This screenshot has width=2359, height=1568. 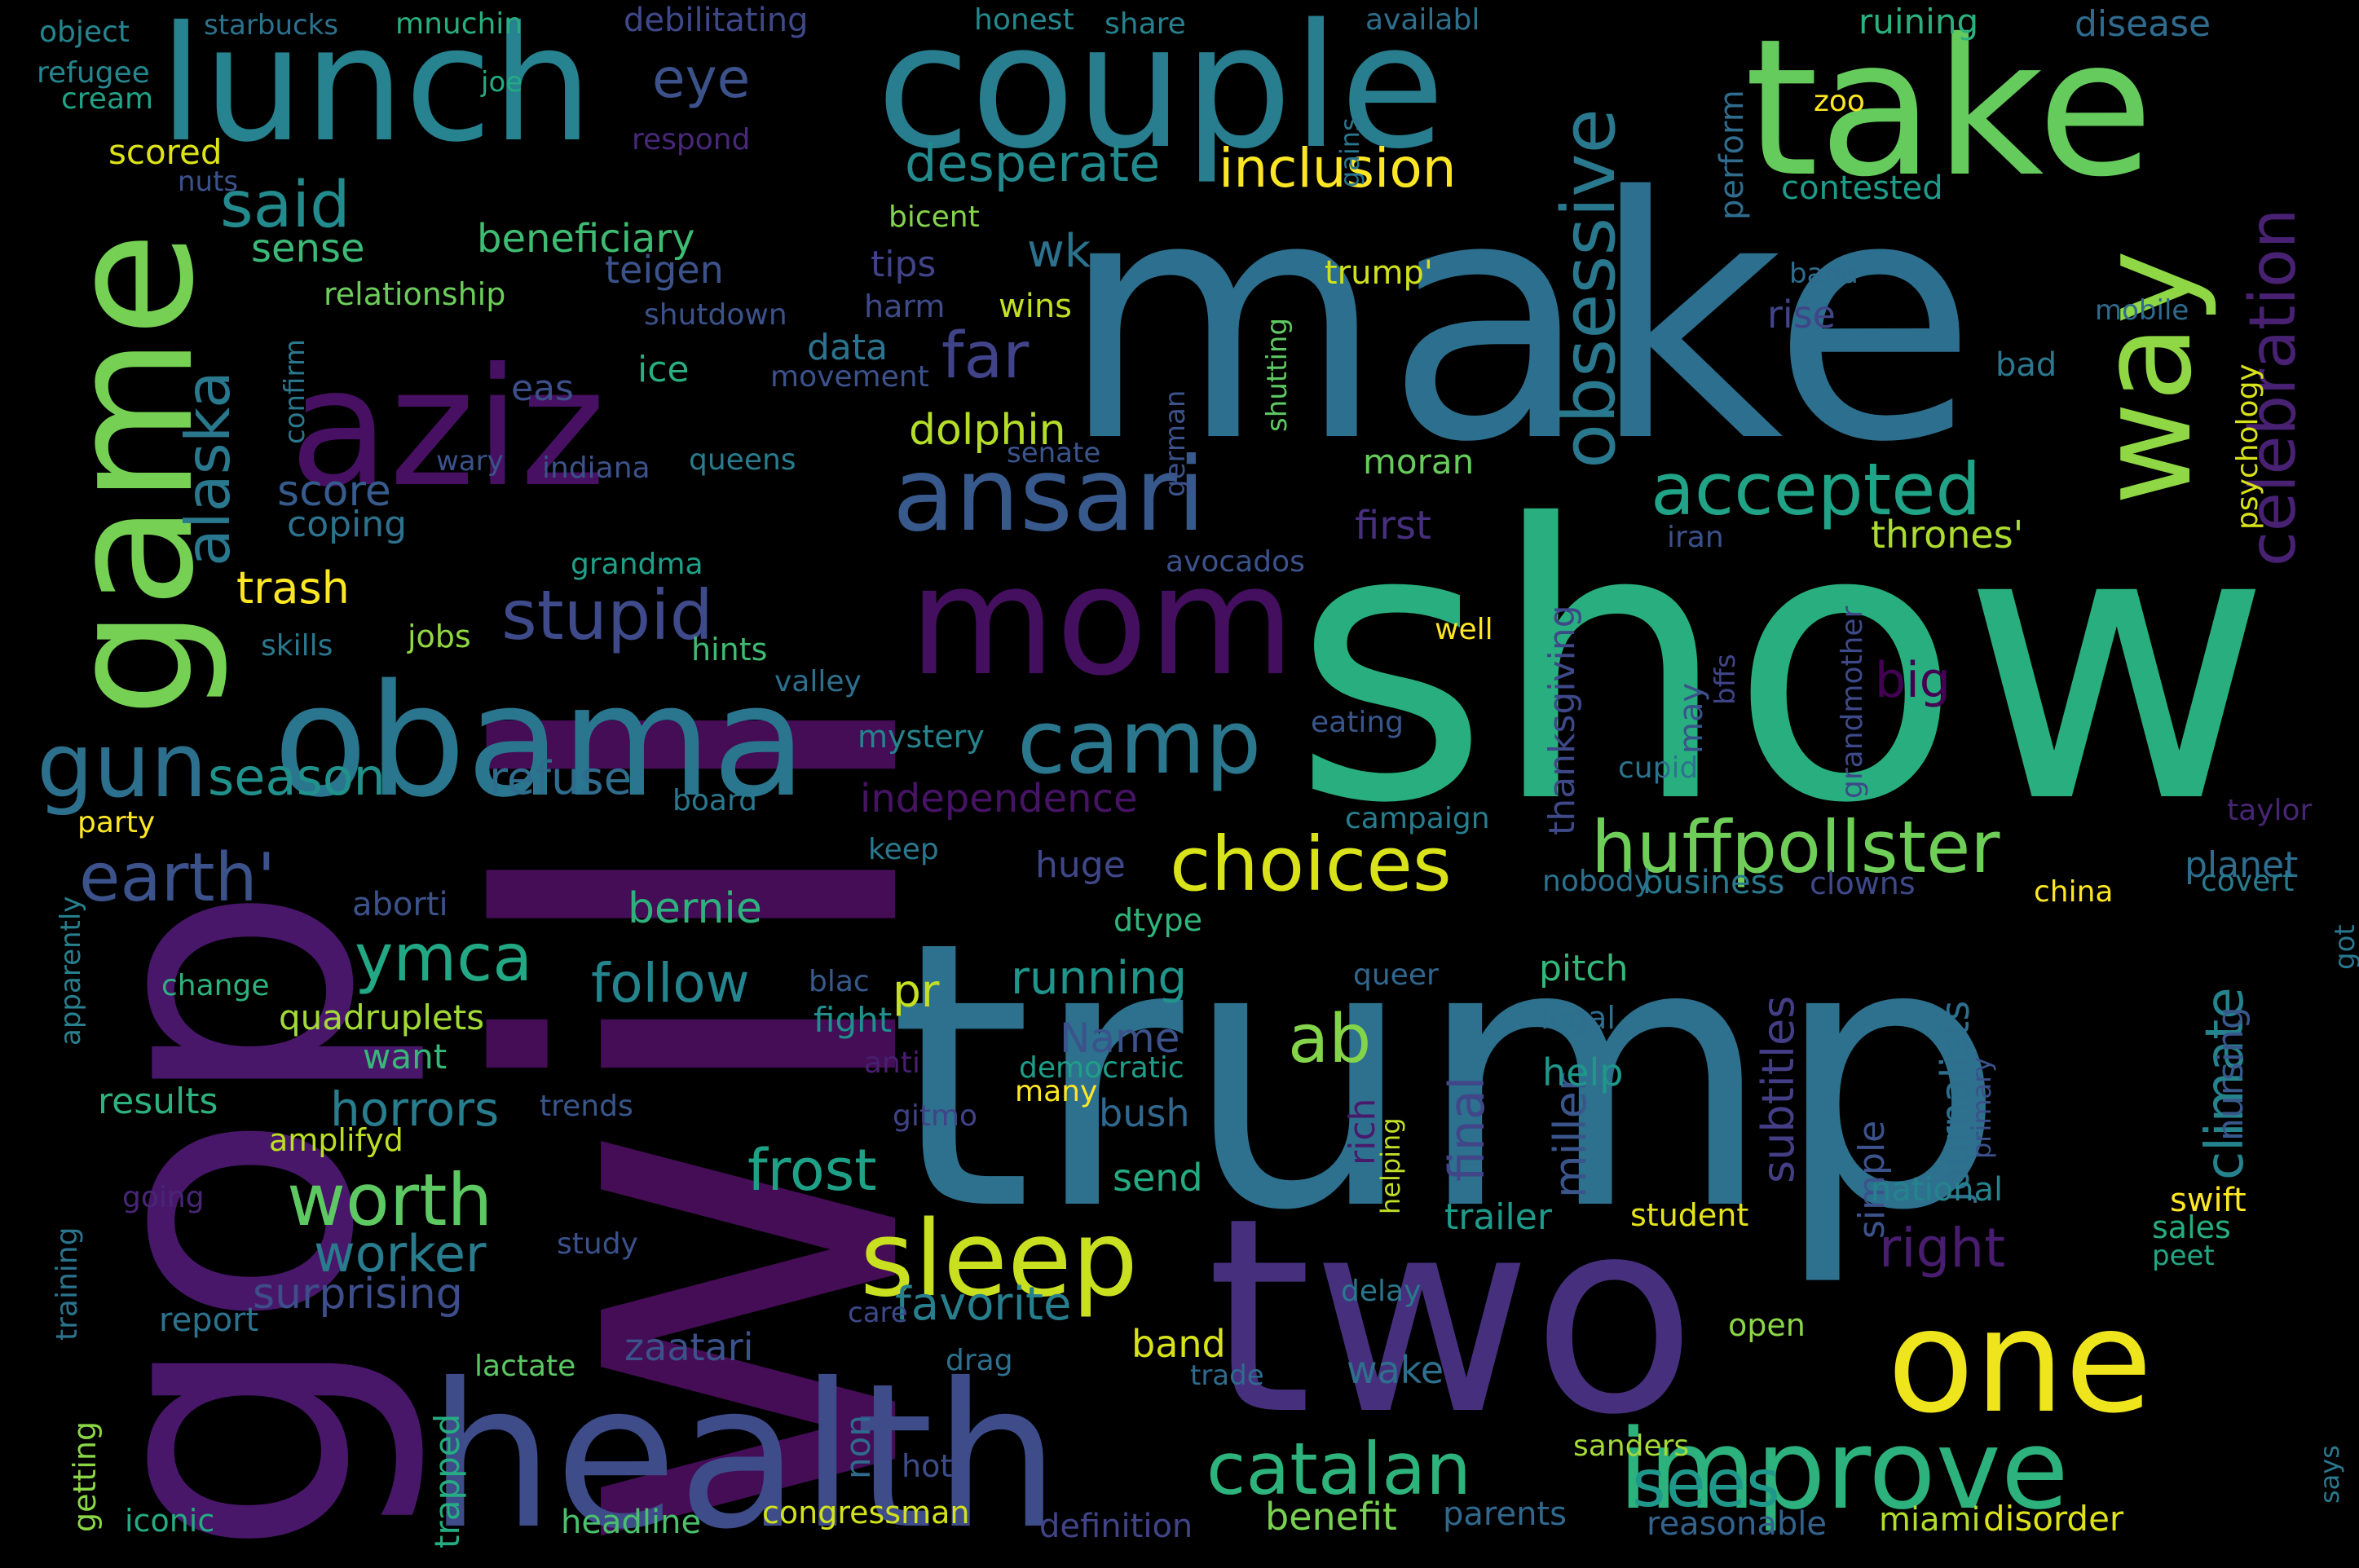 I want to click on word-far: far, so click(x=985, y=356).